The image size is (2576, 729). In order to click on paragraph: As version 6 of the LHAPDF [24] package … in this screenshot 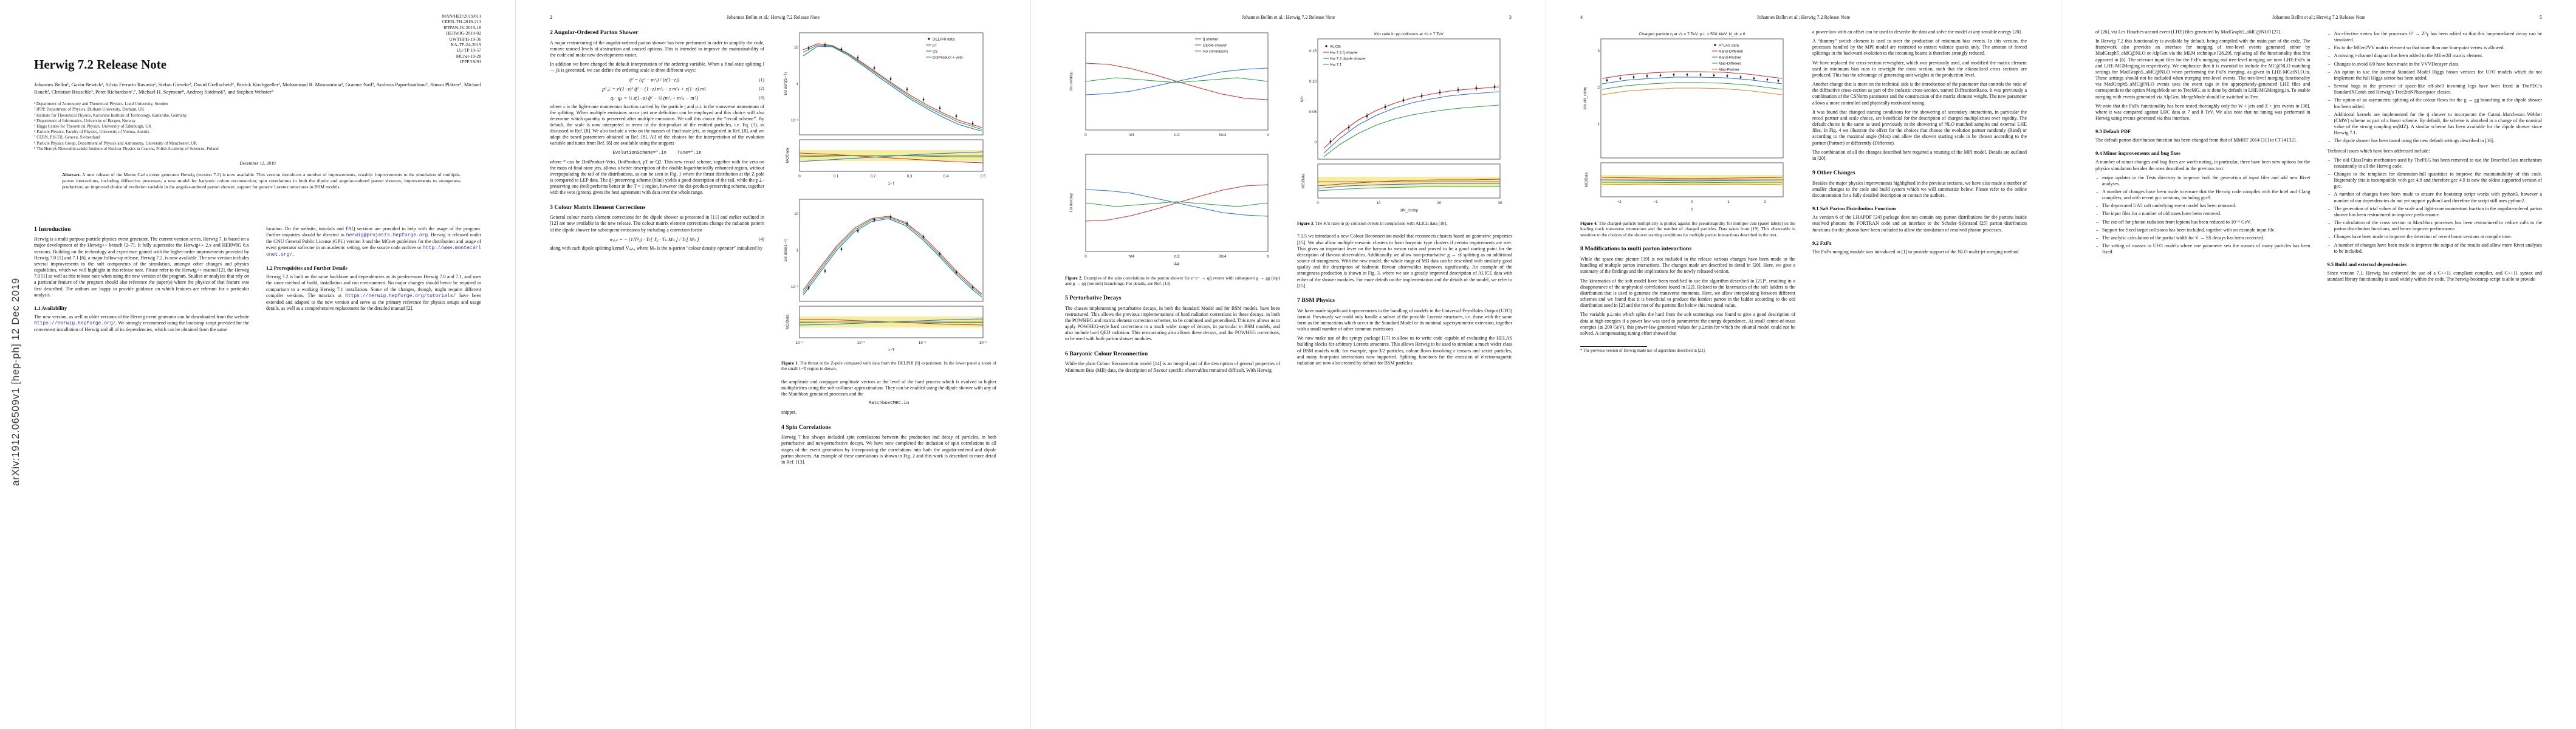, I will do `click(1919, 224)`.